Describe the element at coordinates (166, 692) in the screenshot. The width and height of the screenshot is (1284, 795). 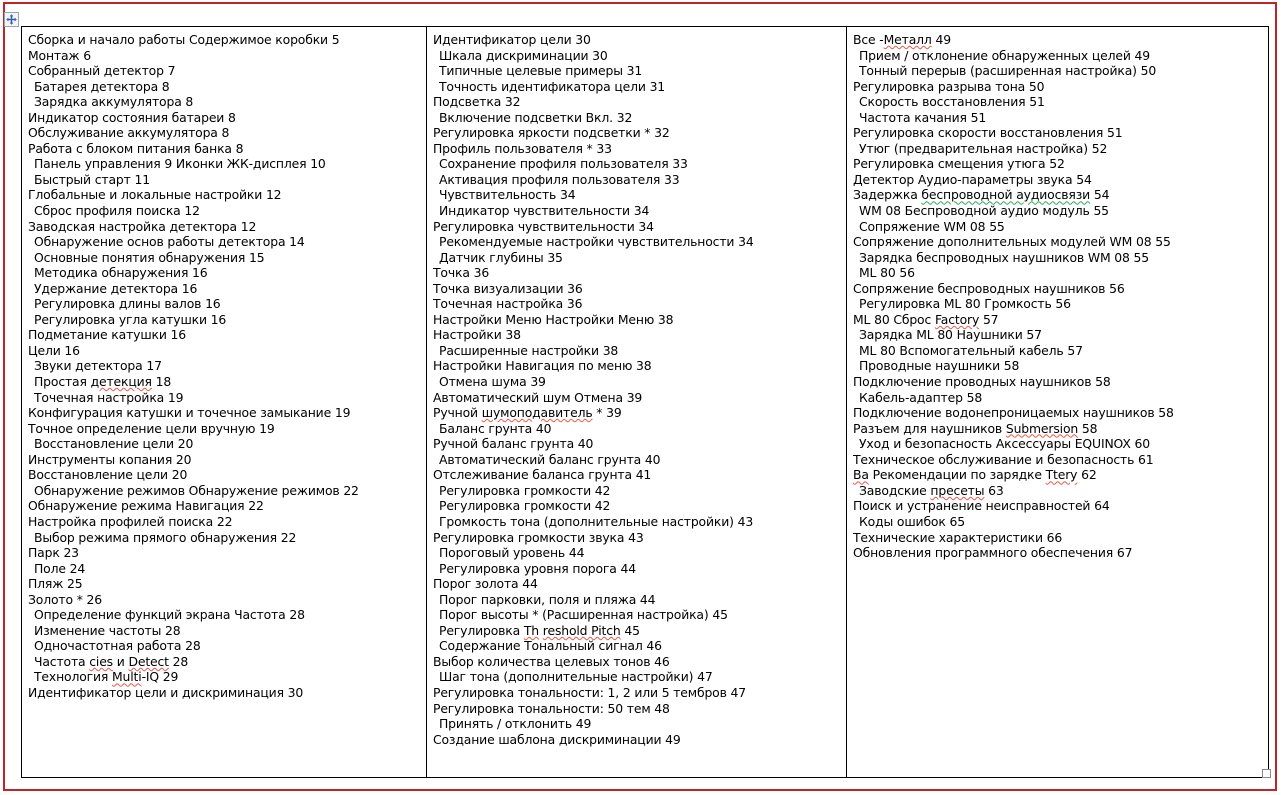
I see `toc-entry: Идентификатор цели и дискриминация 30` at that location.